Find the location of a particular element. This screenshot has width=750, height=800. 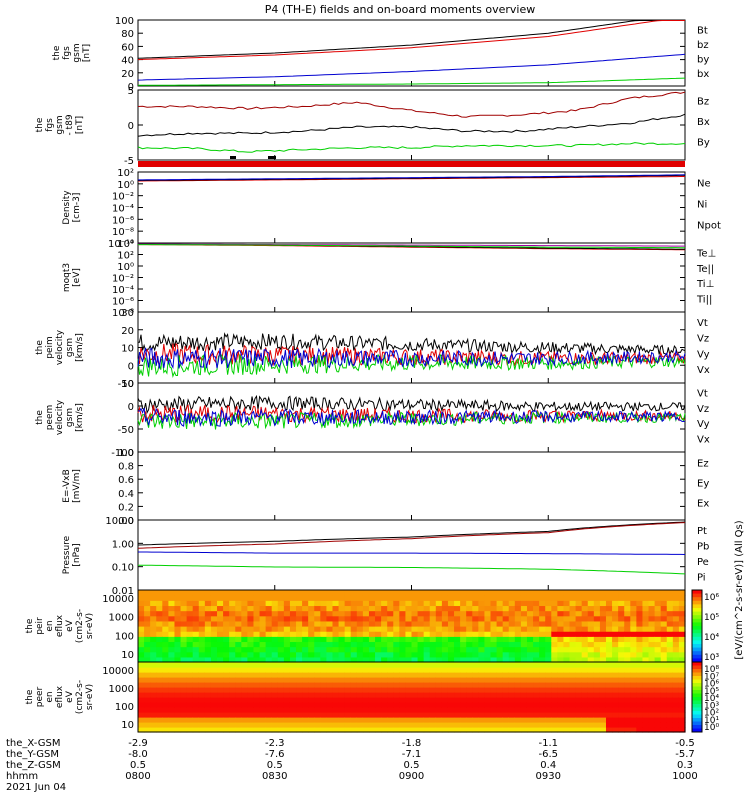

legend-ni: Ni is located at coordinates (702, 204).